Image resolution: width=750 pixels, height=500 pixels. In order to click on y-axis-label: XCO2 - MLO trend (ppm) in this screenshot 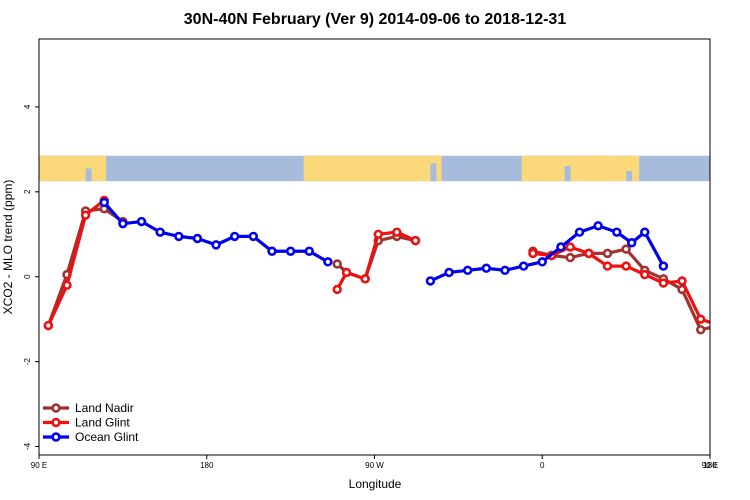, I will do `click(8, 247)`.